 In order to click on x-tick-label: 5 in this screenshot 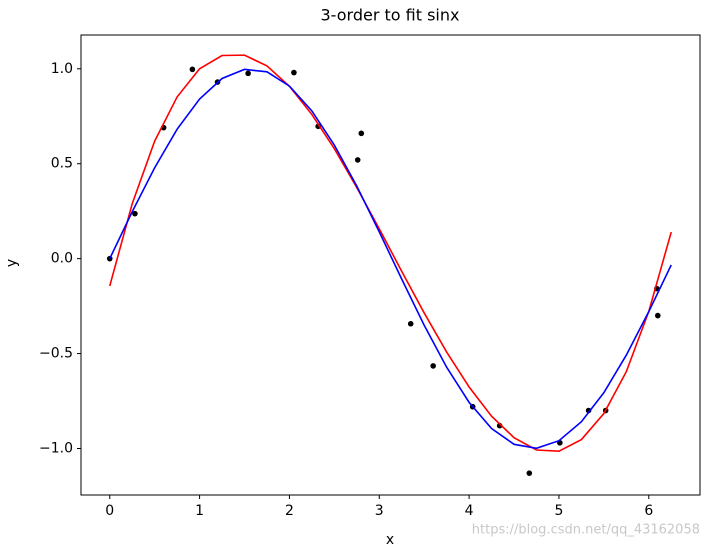, I will do `click(558, 511)`.